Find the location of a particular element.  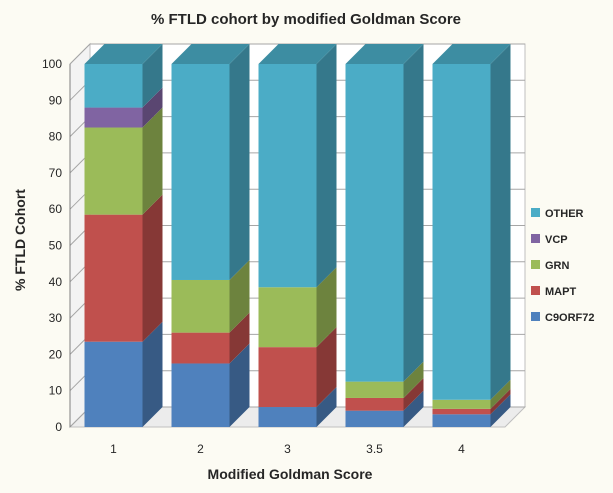

y-tick-label: 100 is located at coordinates (52, 64).